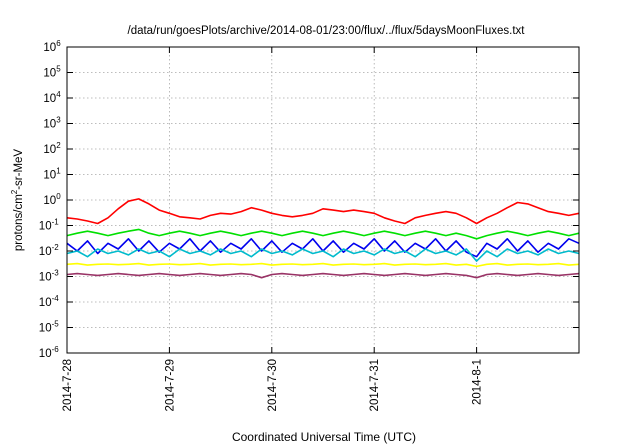 This screenshot has height=448, width=640. I want to click on y-tick-label: 10⁰, so click(52, 199).